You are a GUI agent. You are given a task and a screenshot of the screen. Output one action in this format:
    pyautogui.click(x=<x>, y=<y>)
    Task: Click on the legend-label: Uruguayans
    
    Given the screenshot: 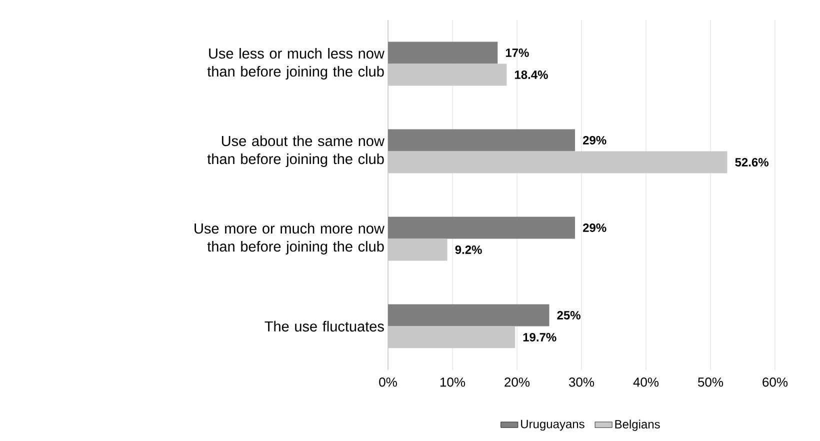 What is the action you would take?
    pyautogui.click(x=552, y=425)
    